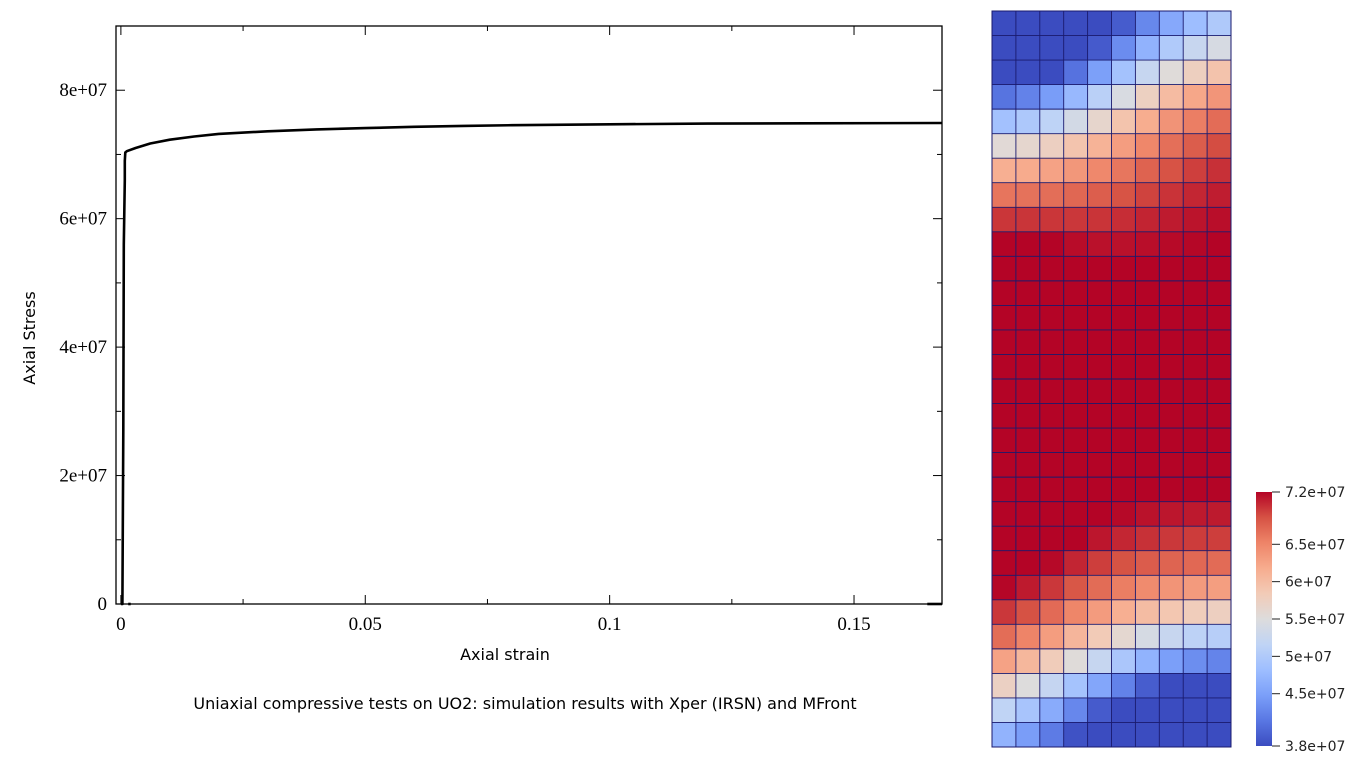  Describe the element at coordinates (29, 337) in the screenshot. I see `y-axis-label: Axial Stress` at that location.